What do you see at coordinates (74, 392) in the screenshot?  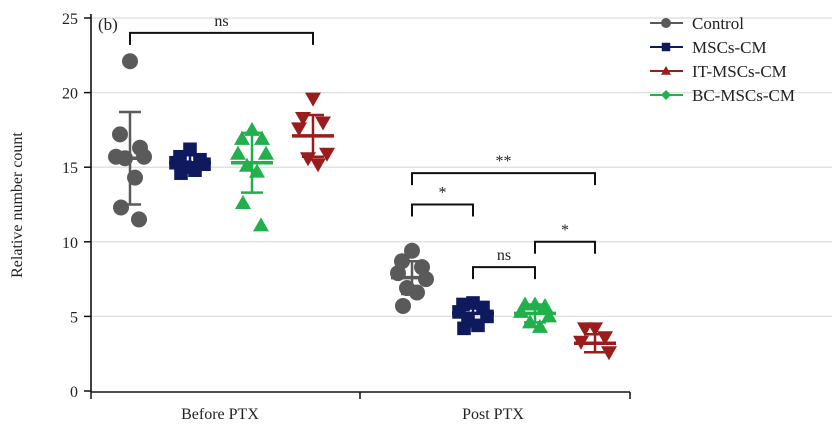 I see `y-tick-label: 0` at bounding box center [74, 392].